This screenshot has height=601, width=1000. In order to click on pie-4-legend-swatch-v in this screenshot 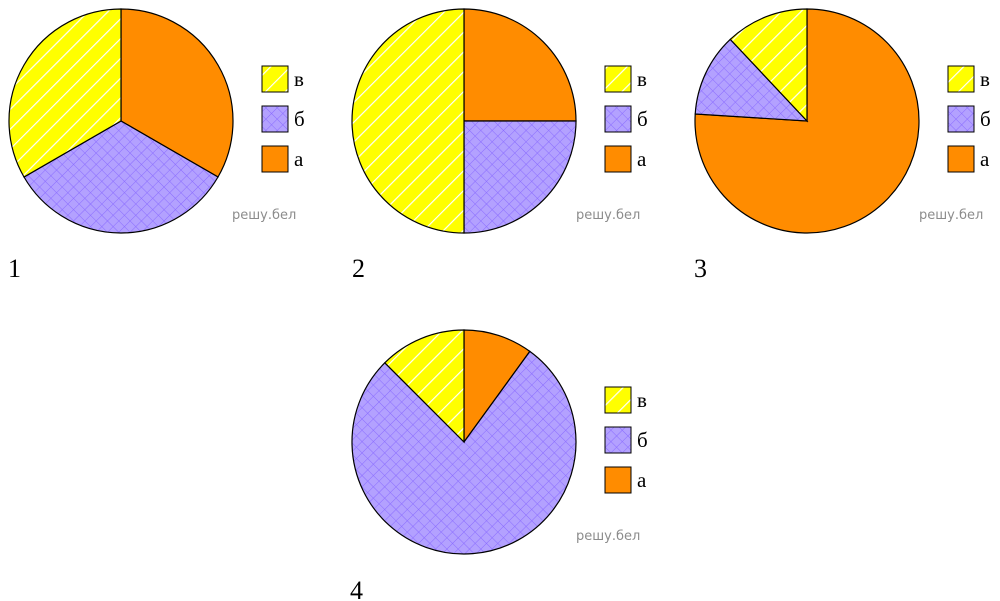, I will do `click(618, 400)`.